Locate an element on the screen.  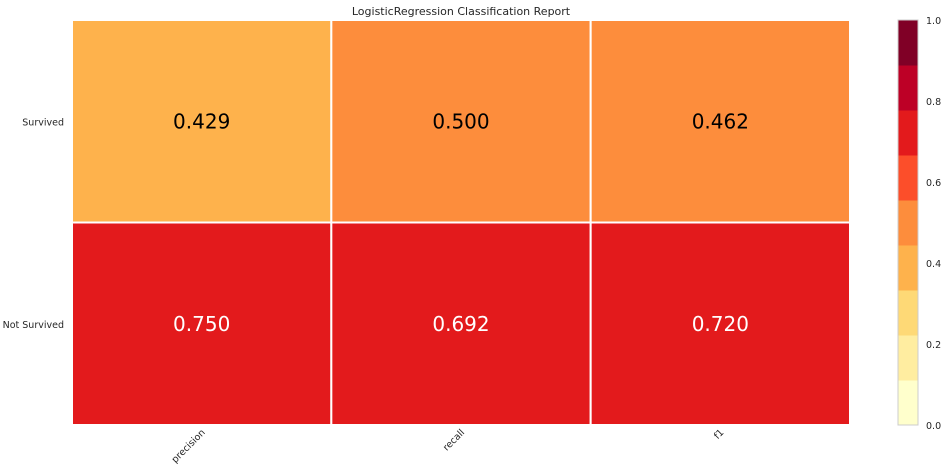
colorbar-tick-label: 1.0 is located at coordinates (933, 21).